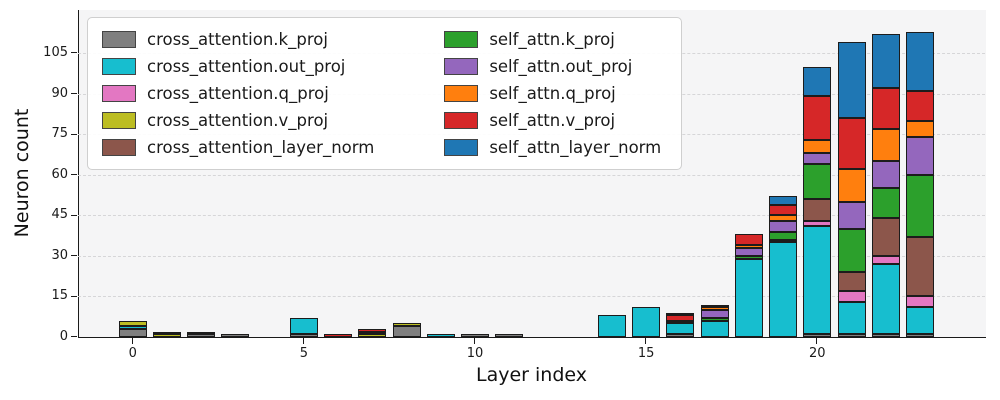 The width and height of the screenshot is (1000, 400). Describe the element at coordinates (552, 66) in the screenshot. I see `legend-item: self_attn.out_proj` at that location.